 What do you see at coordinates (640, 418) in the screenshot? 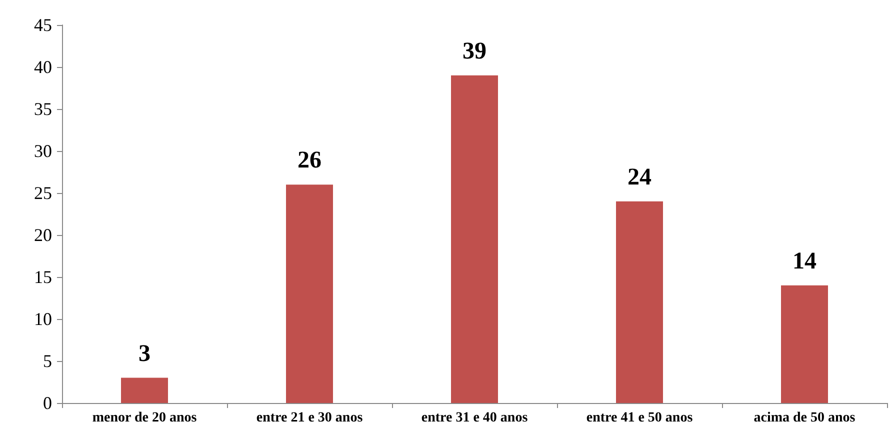
I see `x-tick-label: entre 41 e 50 anos` at bounding box center [640, 418].